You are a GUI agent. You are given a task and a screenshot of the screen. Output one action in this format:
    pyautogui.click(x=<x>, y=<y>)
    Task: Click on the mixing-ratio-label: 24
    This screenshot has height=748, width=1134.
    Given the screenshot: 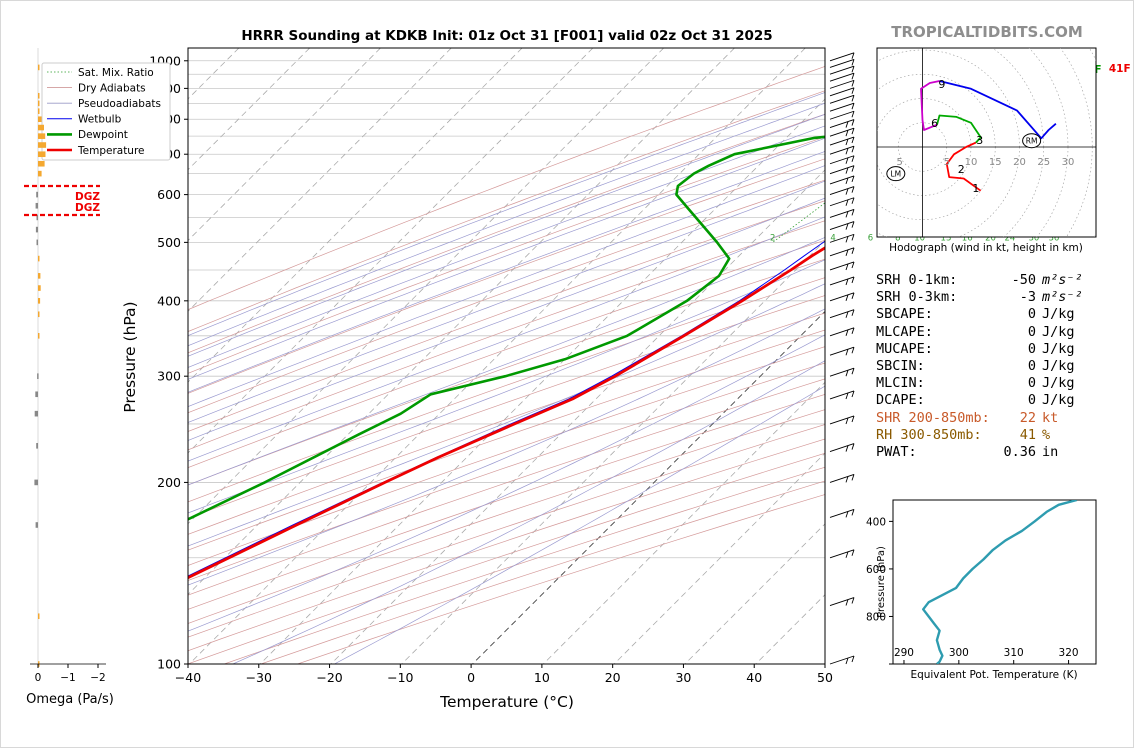 What is the action you would take?
    pyautogui.click(x=1009, y=238)
    